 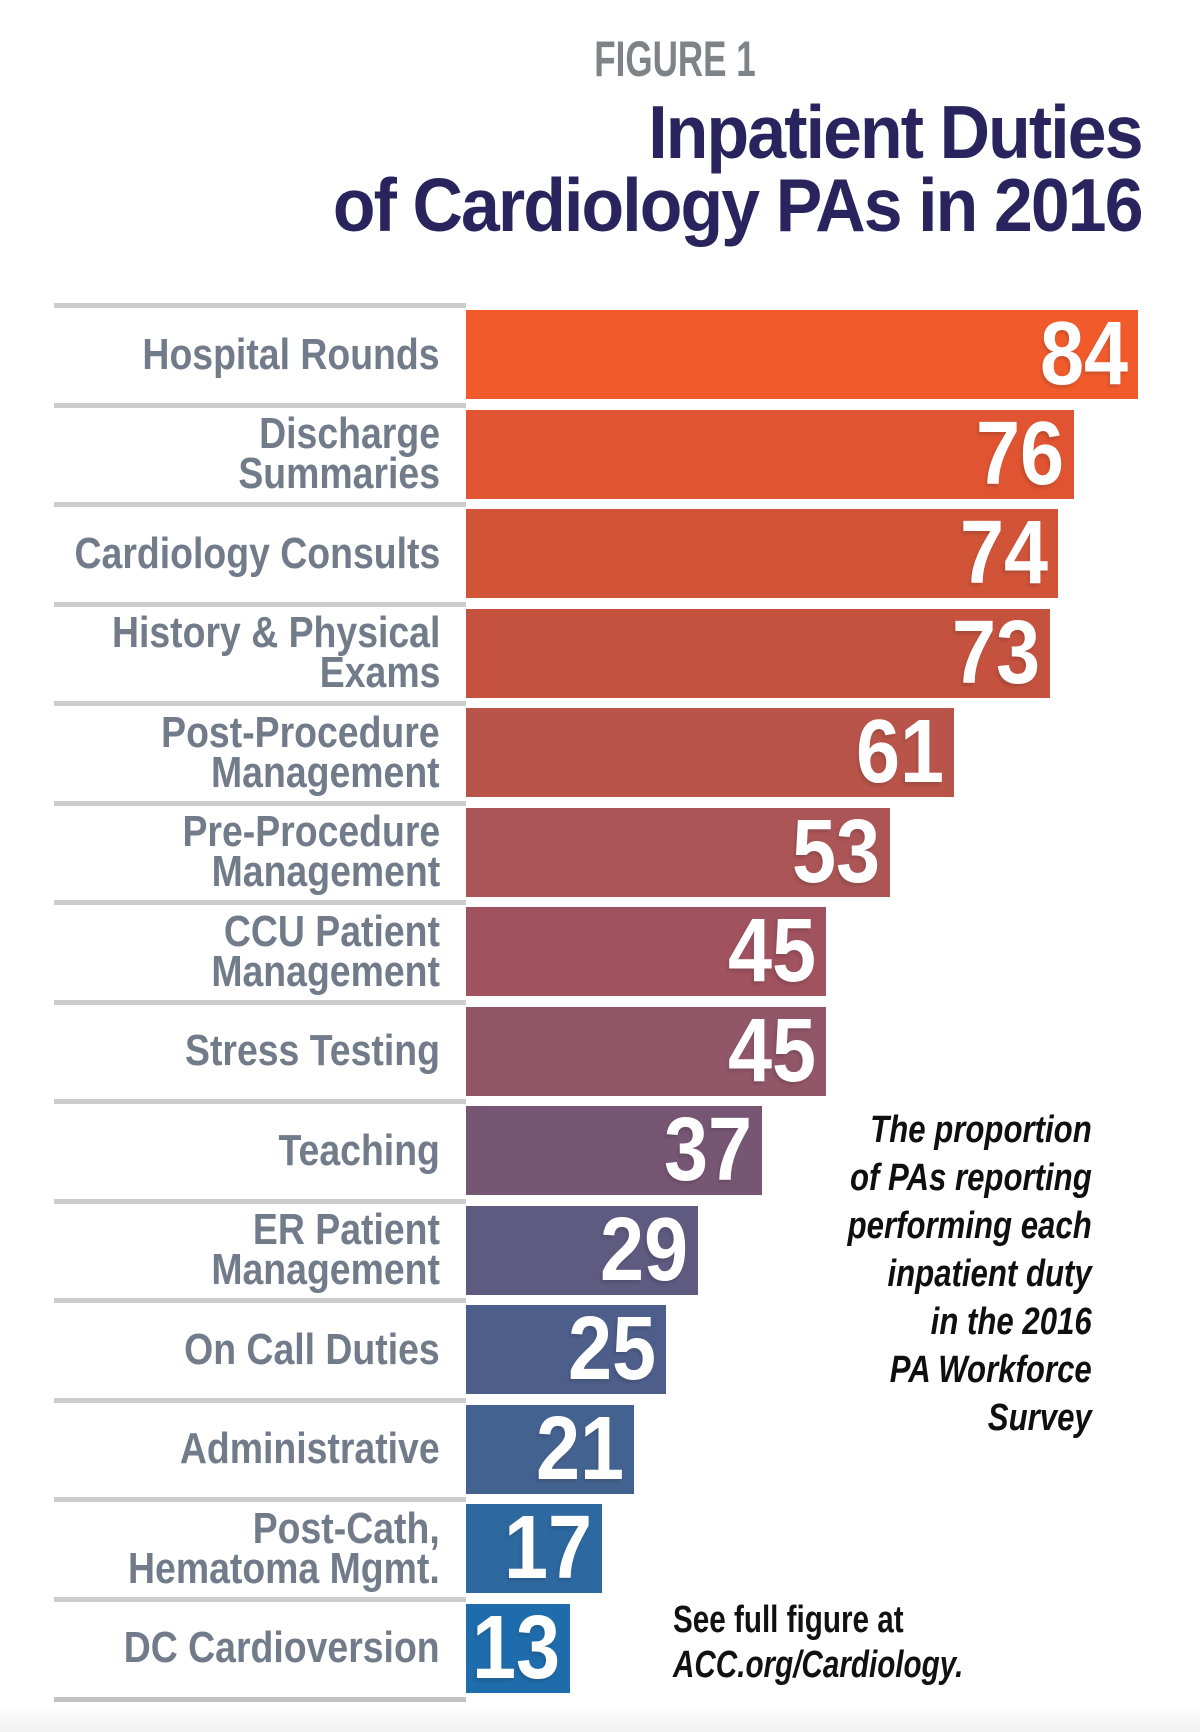 I want to click on figure-label: FIGURE 1, so click(x=675, y=59).